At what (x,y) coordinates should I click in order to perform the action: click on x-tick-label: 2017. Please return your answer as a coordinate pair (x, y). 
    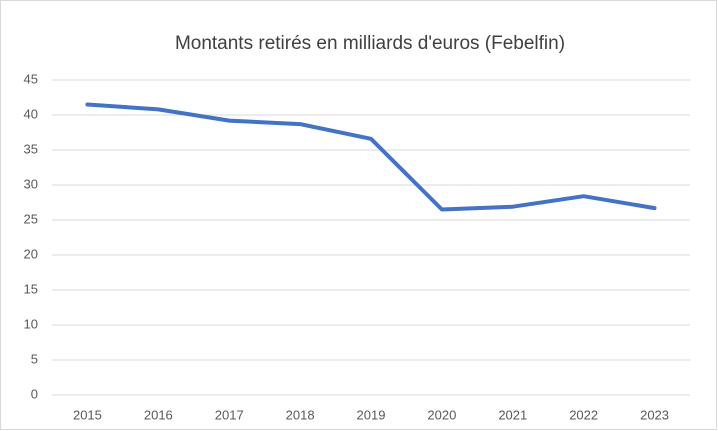
    Looking at the image, I should click on (229, 414).